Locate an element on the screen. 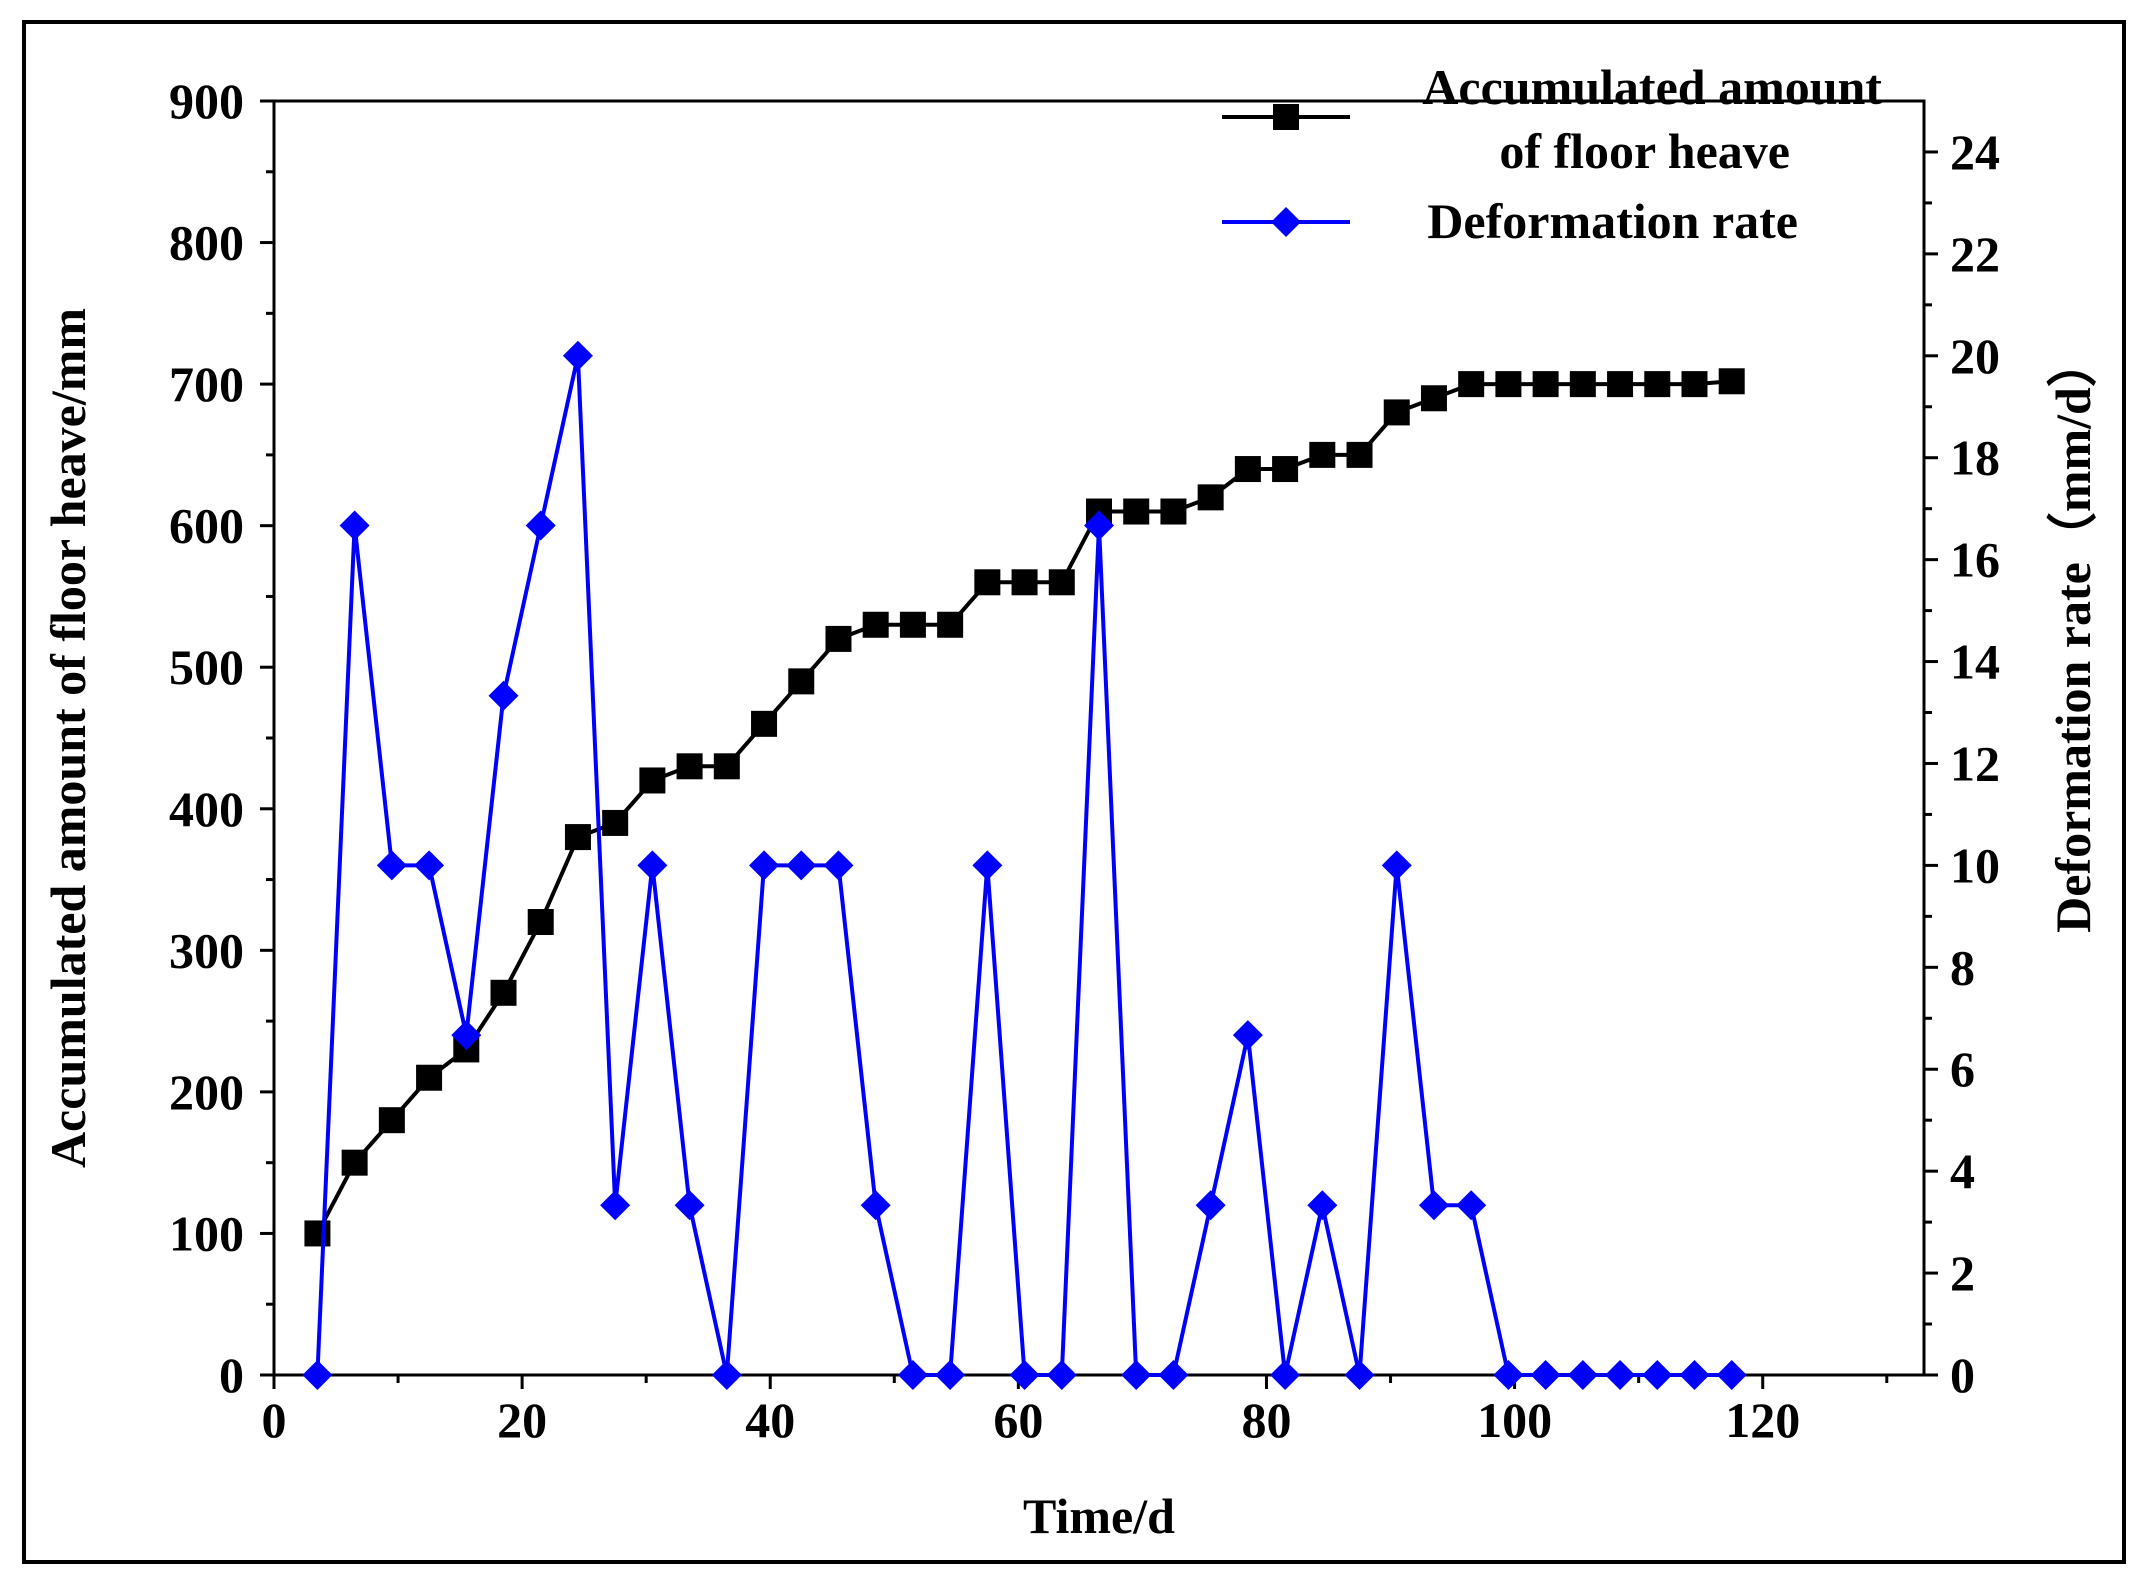 This screenshot has height=1591, width=2147. right-y-tick-label: 20 is located at coordinates (1975, 356).